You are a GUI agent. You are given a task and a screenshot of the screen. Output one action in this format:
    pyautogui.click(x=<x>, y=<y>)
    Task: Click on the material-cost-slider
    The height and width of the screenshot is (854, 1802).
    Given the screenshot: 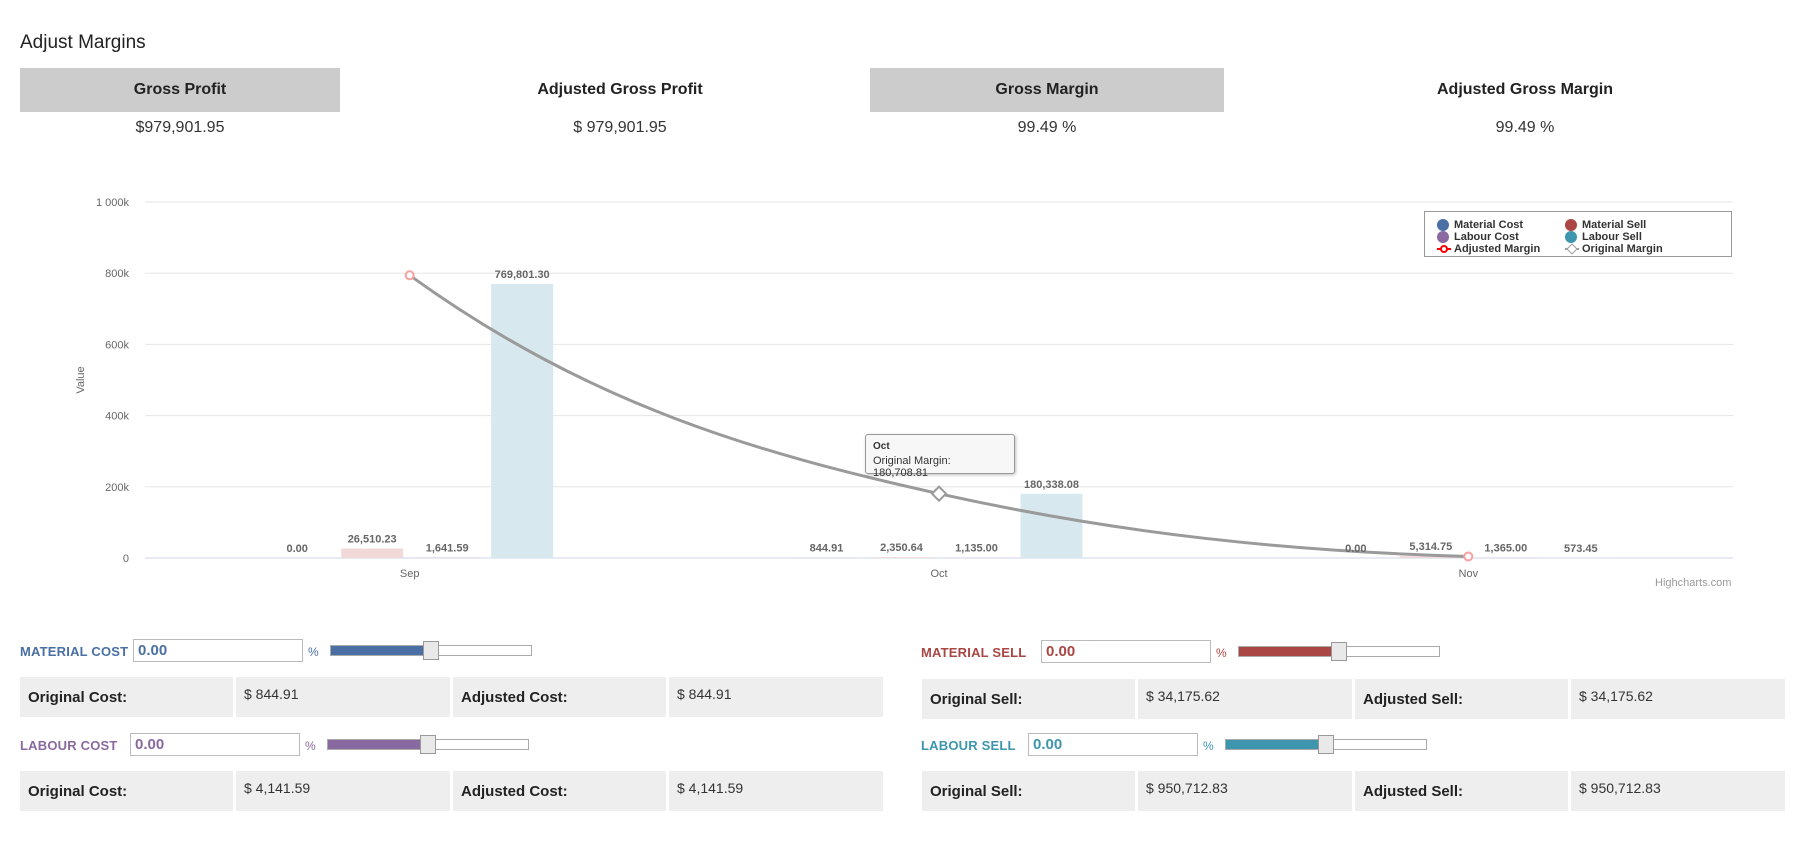 What is the action you would take?
    pyautogui.click(x=431, y=650)
    